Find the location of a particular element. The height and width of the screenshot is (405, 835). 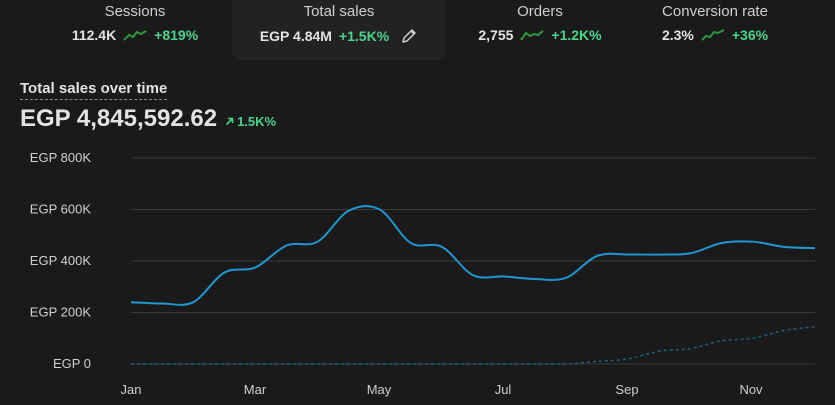

metric-label: Total sales is located at coordinates (339, 11).